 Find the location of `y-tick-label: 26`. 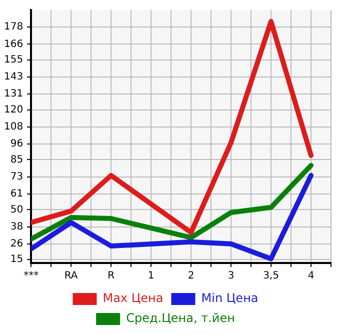

y-tick-label: 26 is located at coordinates (17, 244).